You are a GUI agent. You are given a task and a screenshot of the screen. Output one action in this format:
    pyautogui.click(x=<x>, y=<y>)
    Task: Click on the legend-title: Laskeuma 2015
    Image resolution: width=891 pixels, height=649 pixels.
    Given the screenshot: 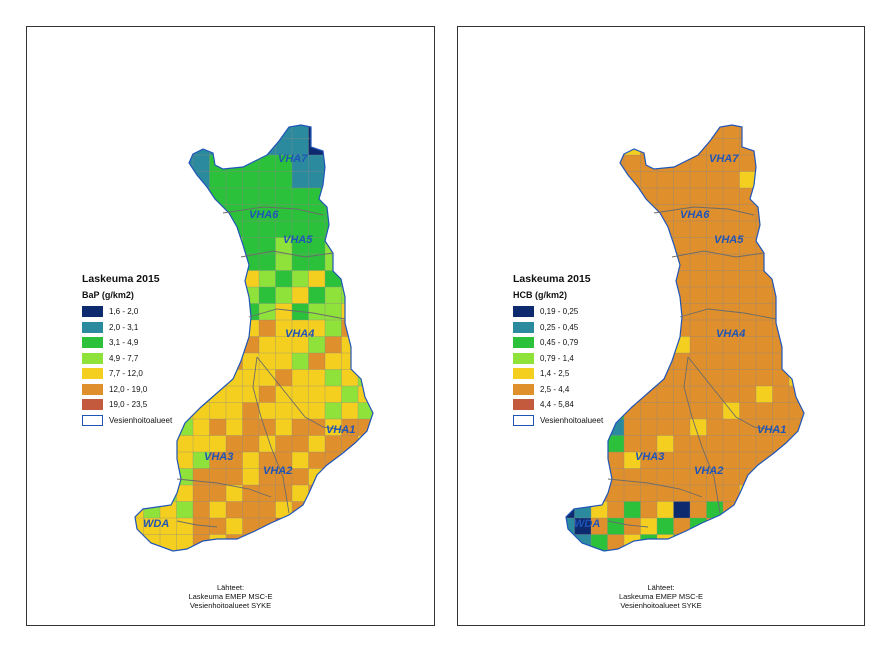 What is the action you would take?
    pyautogui.click(x=552, y=279)
    